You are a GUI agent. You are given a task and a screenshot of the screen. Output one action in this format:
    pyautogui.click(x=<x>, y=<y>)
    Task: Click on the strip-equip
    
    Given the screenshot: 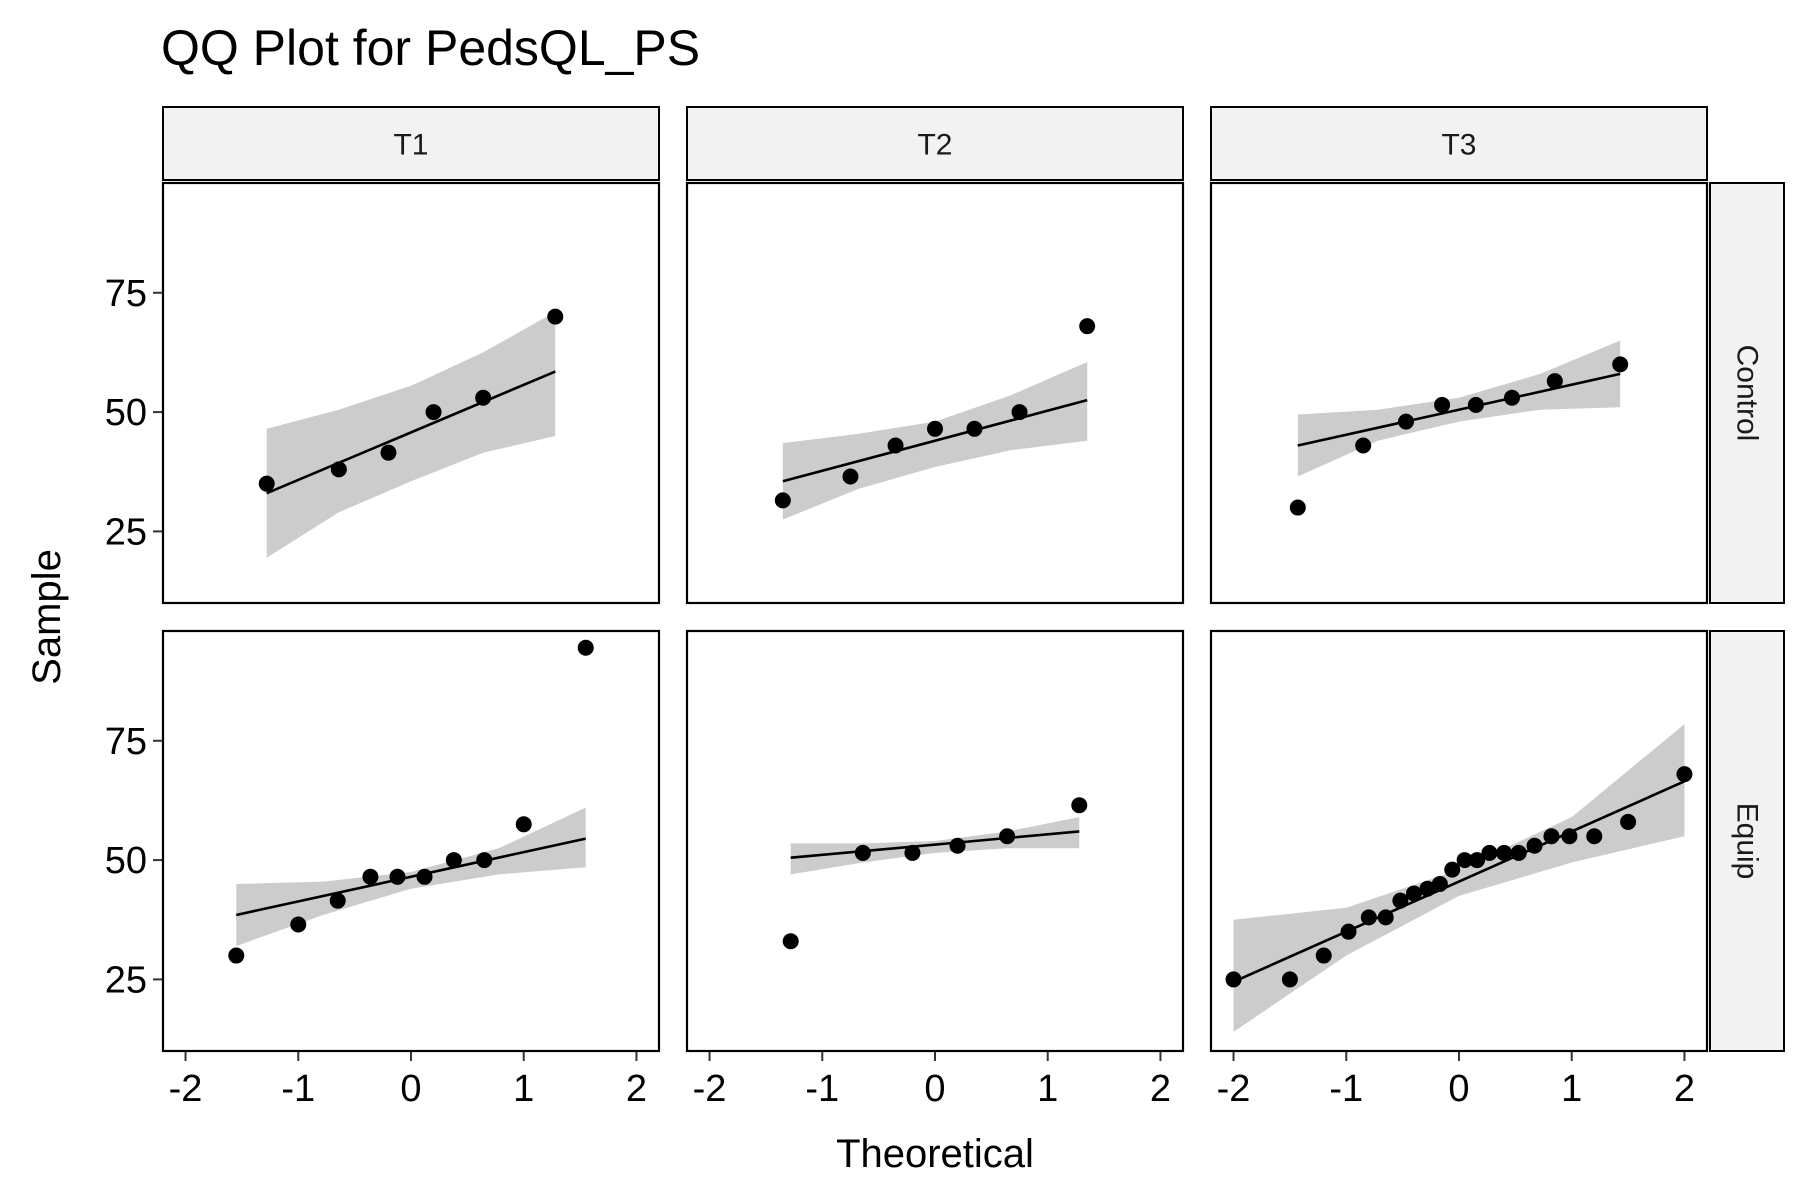 What is the action you would take?
    pyautogui.click(x=1747, y=841)
    